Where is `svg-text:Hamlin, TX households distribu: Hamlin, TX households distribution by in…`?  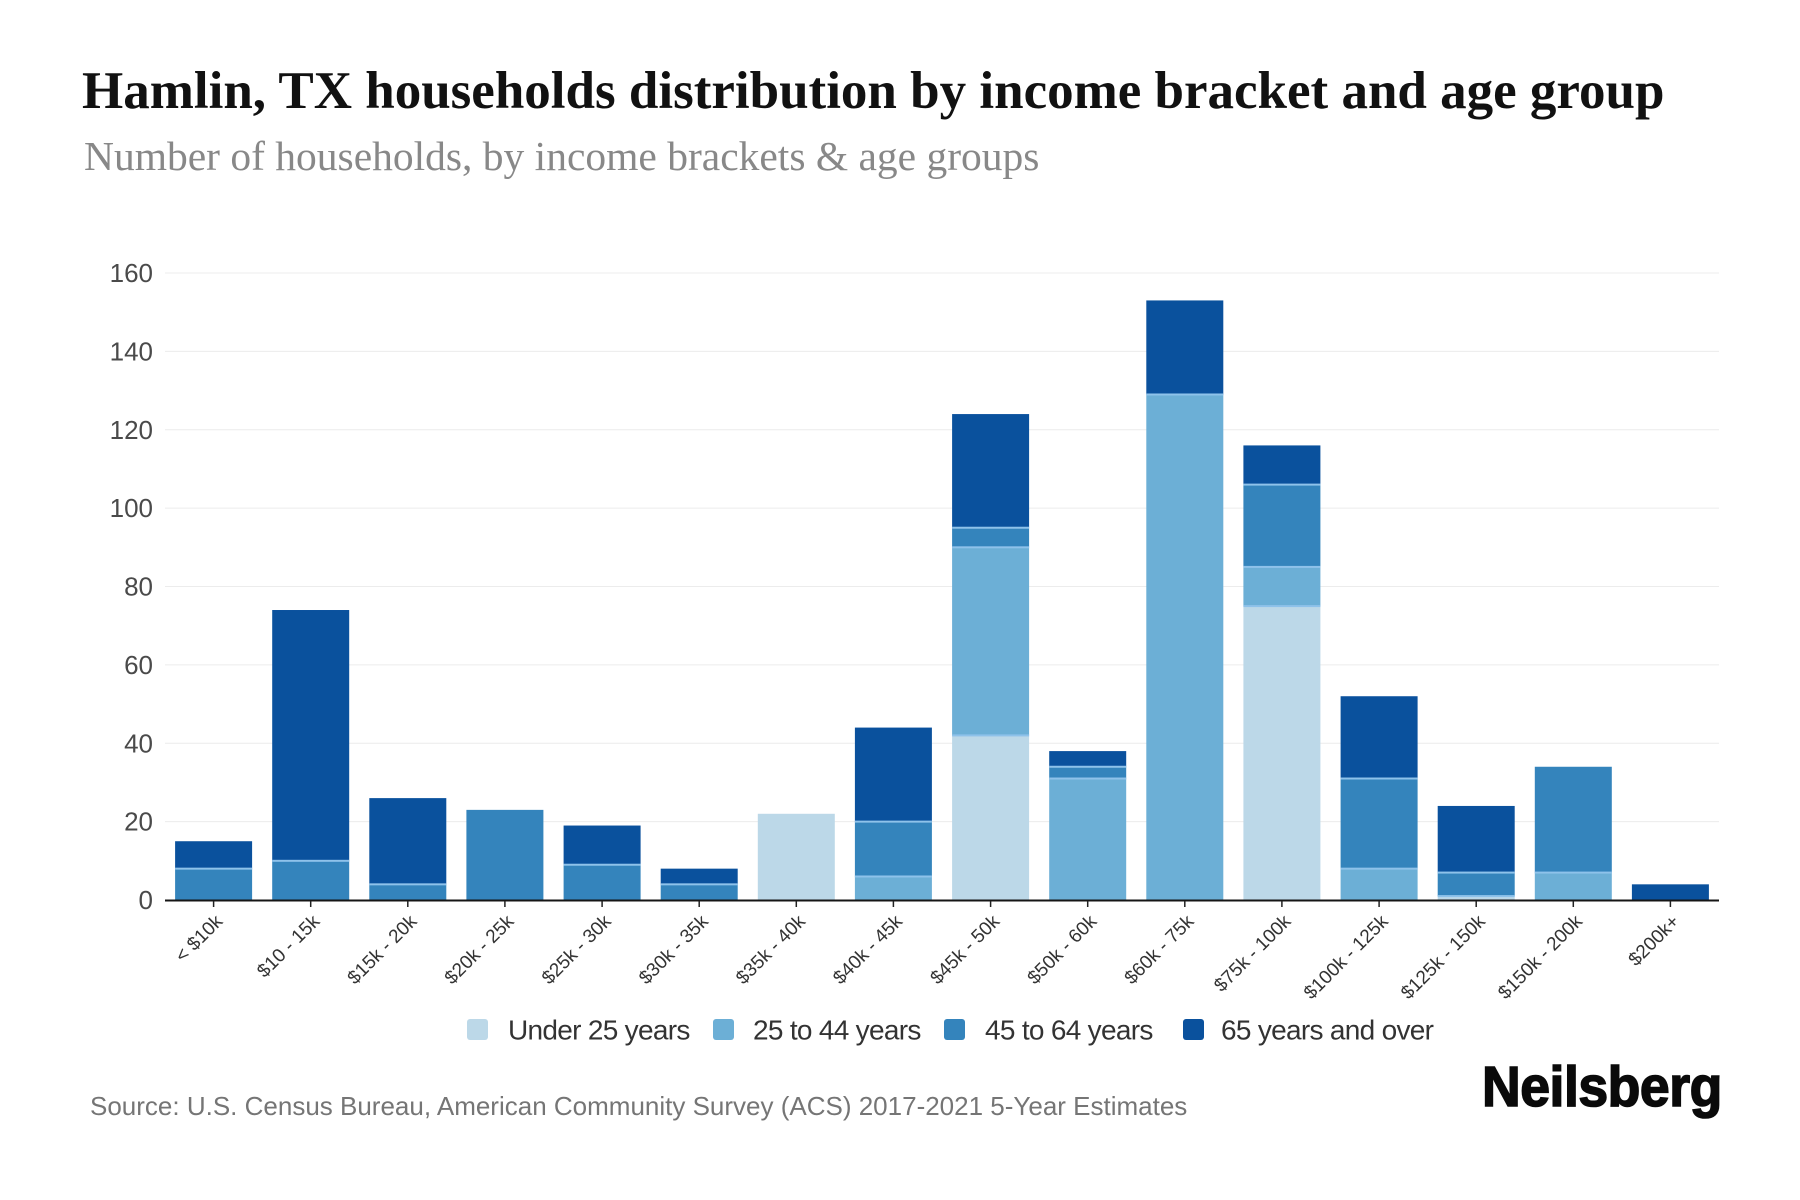 svg-text:Hamlin, TX households distribu: Hamlin, TX households distribution by in… is located at coordinates (873, 91).